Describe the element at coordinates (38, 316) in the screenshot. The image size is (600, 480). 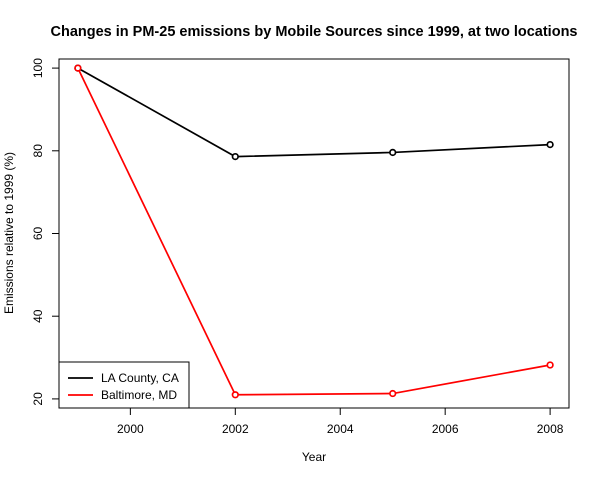
I see `y-tick-label: 40` at that location.